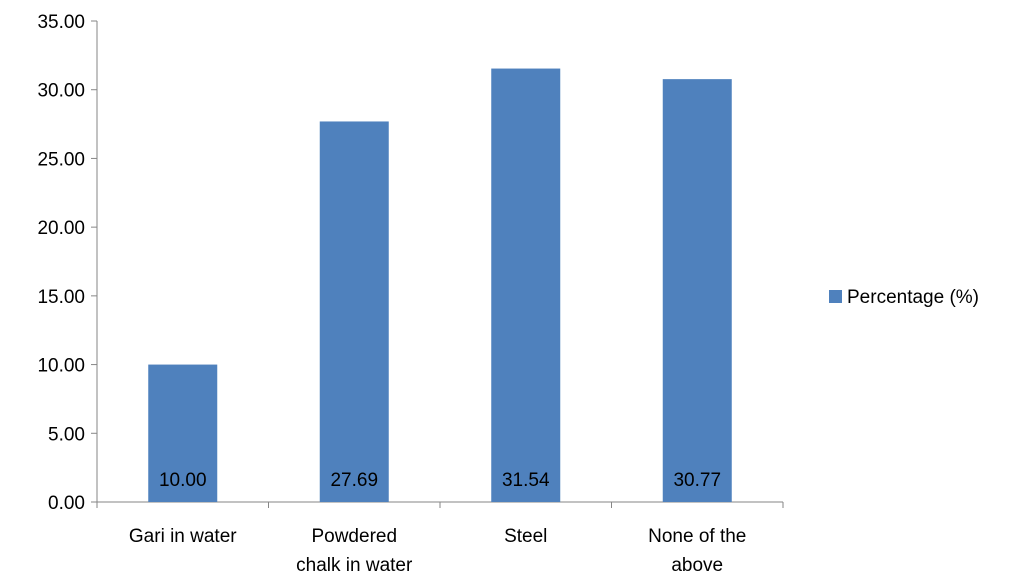 This screenshot has height=579, width=1013. Describe the element at coordinates (440, 480) in the screenshot. I see `data-labels: 10.00 27.69 31.54 30.77` at that location.